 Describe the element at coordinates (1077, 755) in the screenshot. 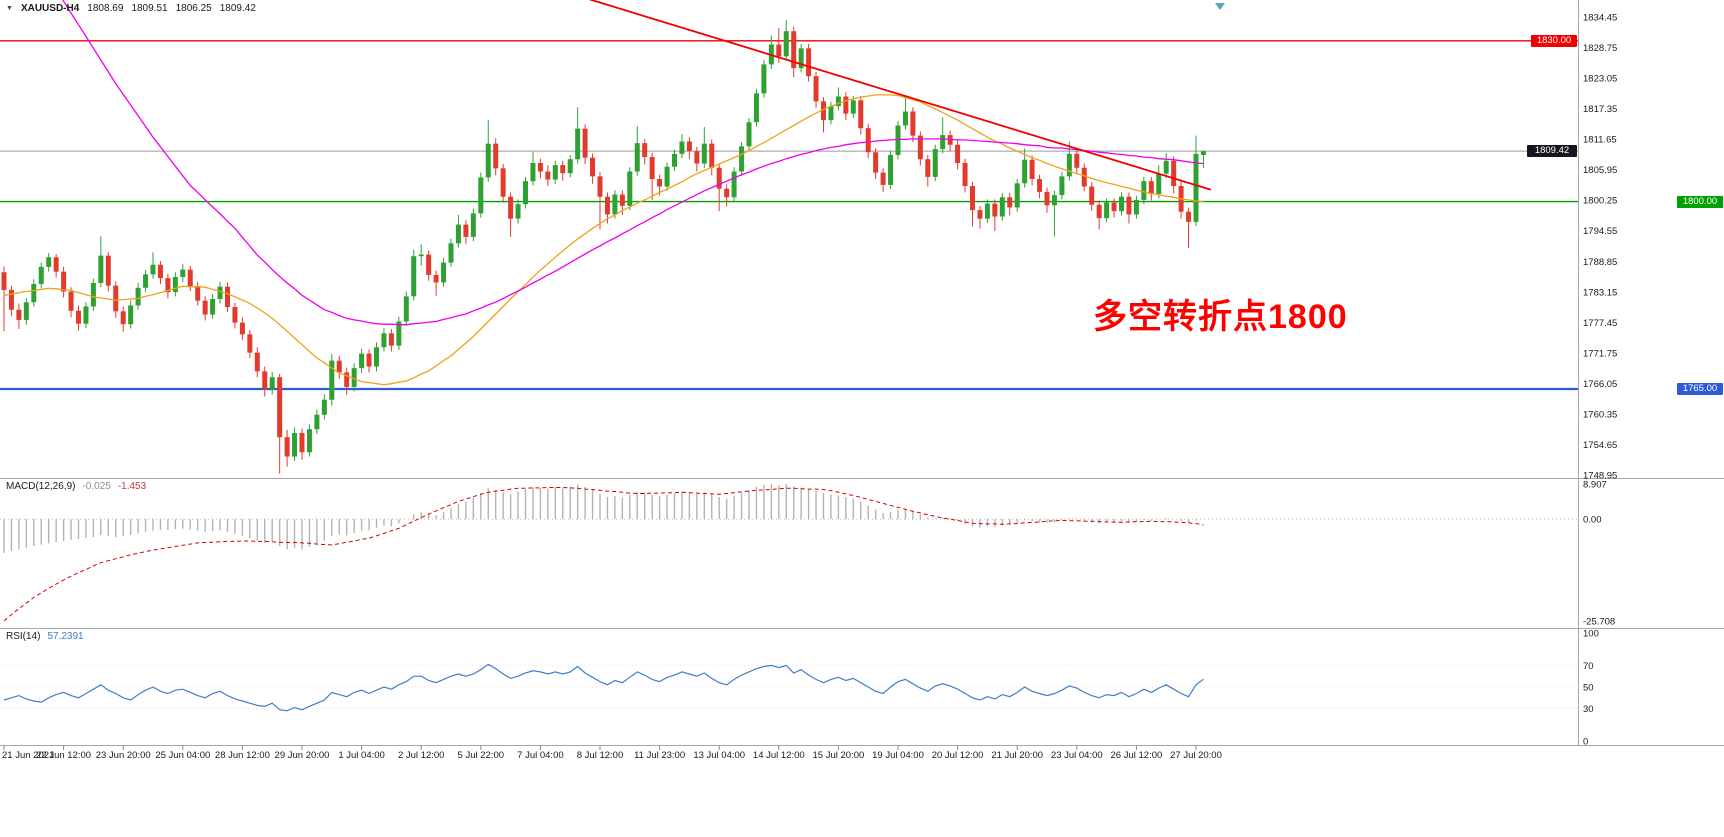

I see `time-axis-label: 23 Jul 04:00` at that location.